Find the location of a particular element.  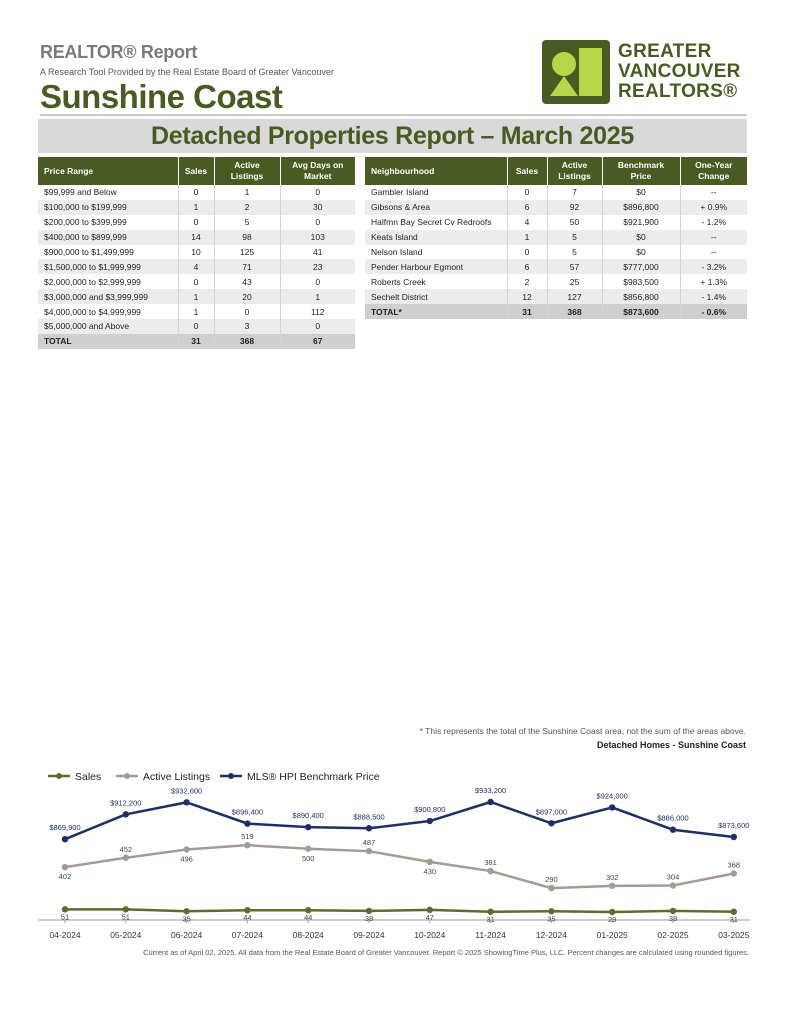

table-cell: 31 is located at coordinates (196, 341).